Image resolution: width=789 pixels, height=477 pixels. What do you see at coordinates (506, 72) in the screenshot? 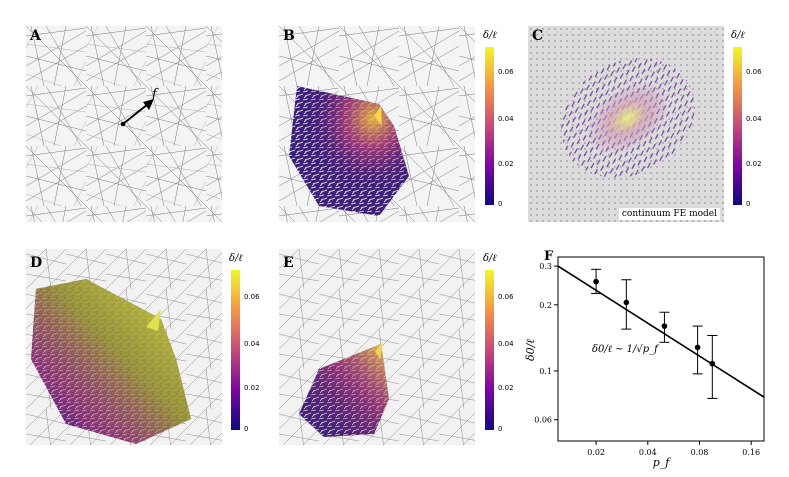
I see `colorbar-b-tick: 0.06` at bounding box center [506, 72].